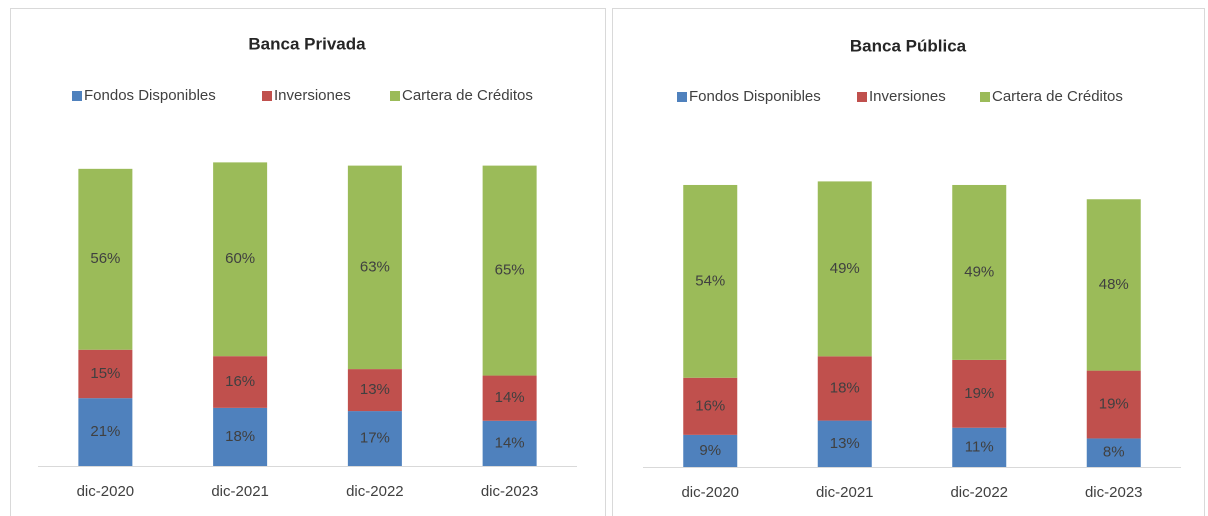  Describe the element at coordinates (908, 45) in the screenshot. I see `chart-title: Banca Pública` at that location.